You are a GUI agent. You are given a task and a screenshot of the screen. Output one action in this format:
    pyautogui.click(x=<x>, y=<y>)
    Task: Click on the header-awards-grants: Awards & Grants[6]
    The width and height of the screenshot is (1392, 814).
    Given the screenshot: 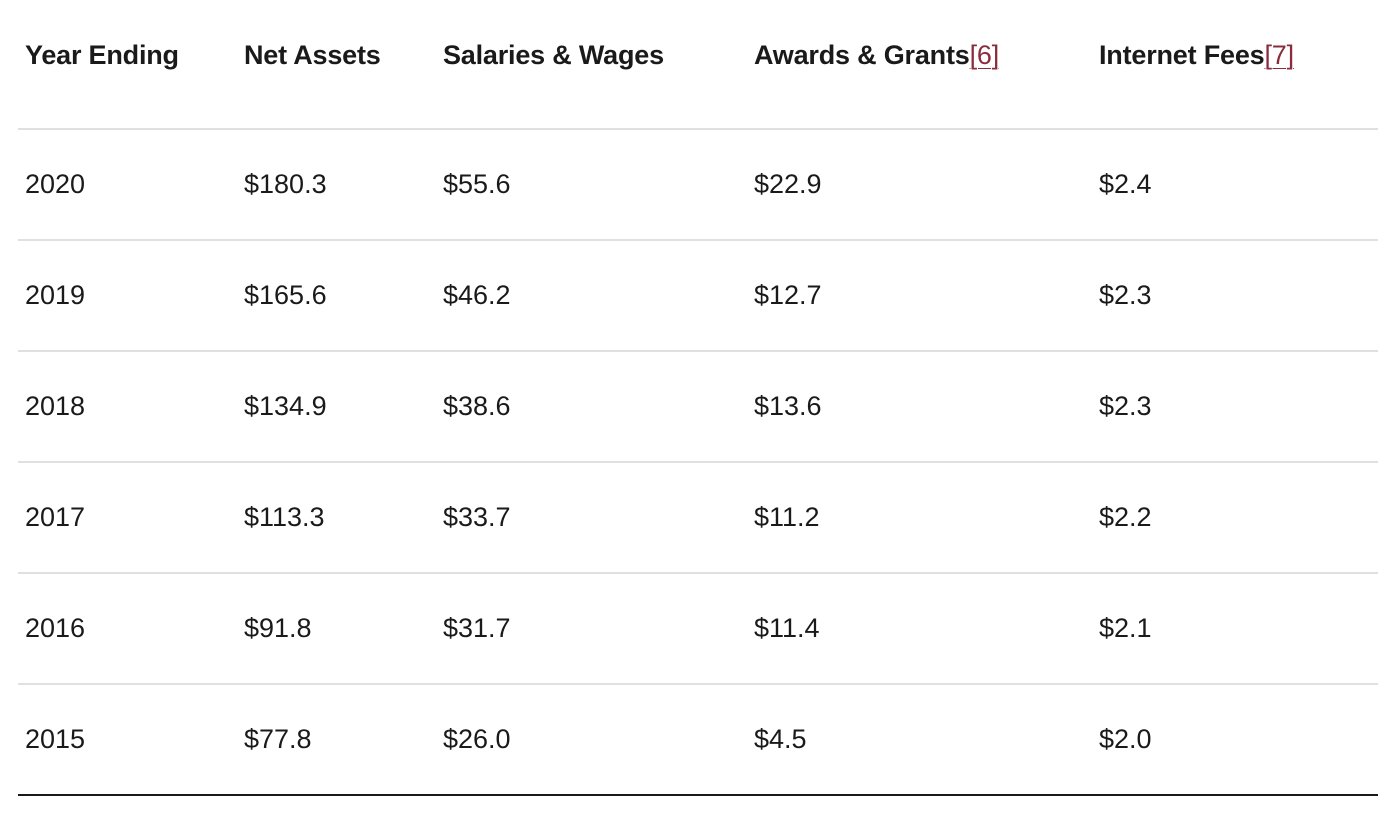 What is the action you would take?
    pyautogui.click(x=919, y=65)
    